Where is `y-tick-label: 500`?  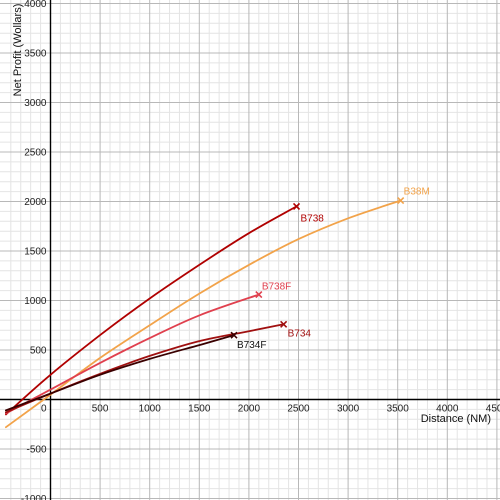 y-tick-label: 500 is located at coordinates (38, 351).